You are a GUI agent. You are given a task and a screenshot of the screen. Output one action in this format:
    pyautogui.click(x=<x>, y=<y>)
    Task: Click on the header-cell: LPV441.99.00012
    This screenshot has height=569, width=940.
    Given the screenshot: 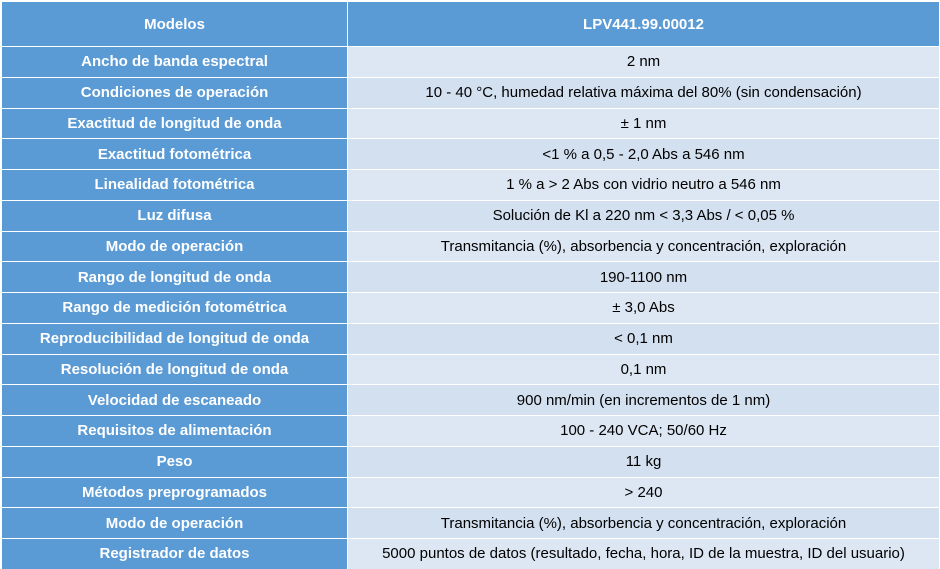 What is the action you would take?
    pyautogui.click(x=643, y=24)
    